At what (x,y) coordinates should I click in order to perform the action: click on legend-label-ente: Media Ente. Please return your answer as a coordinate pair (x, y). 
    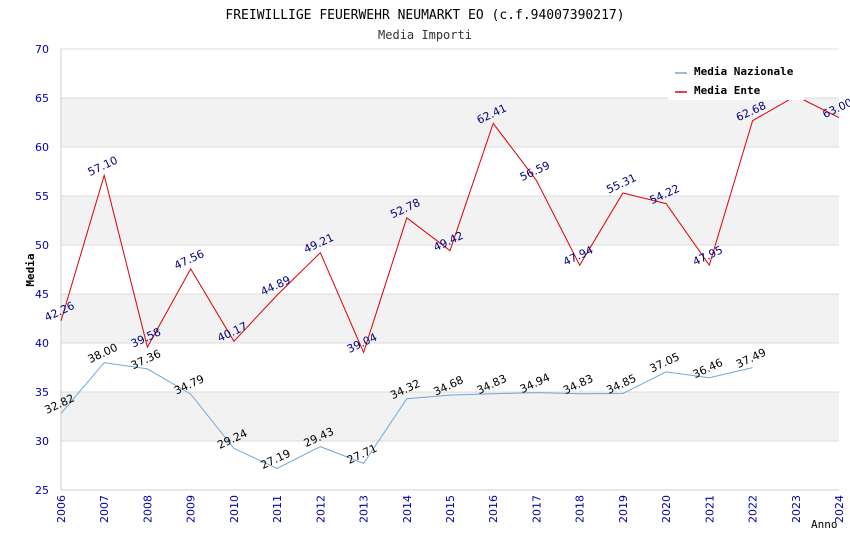
    Looking at the image, I should click on (727, 90).